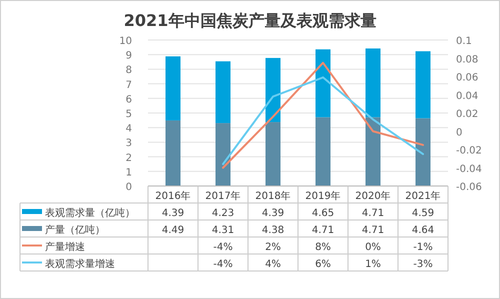  Describe the element at coordinates (223, 213) in the screenshot. I see `data-label: 4.23` at that location.